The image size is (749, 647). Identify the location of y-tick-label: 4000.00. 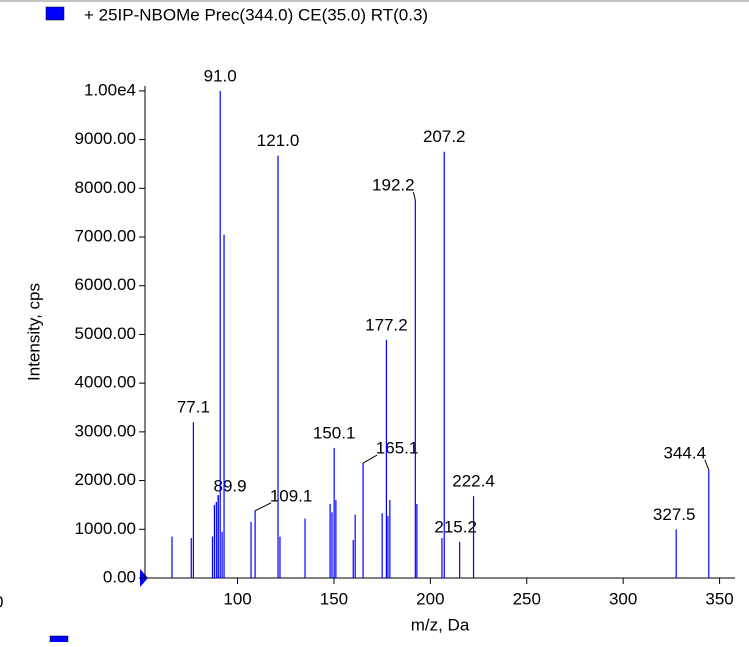
(105, 382).